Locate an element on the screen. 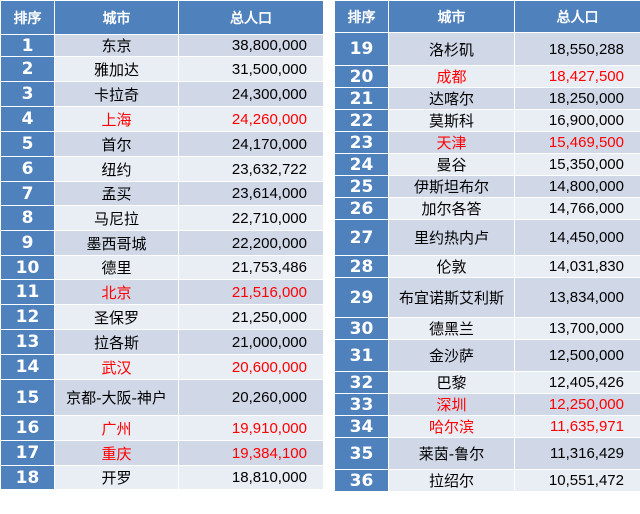 This screenshot has height=514, width=640. population-cell: 22,710,000 is located at coordinates (251, 218).